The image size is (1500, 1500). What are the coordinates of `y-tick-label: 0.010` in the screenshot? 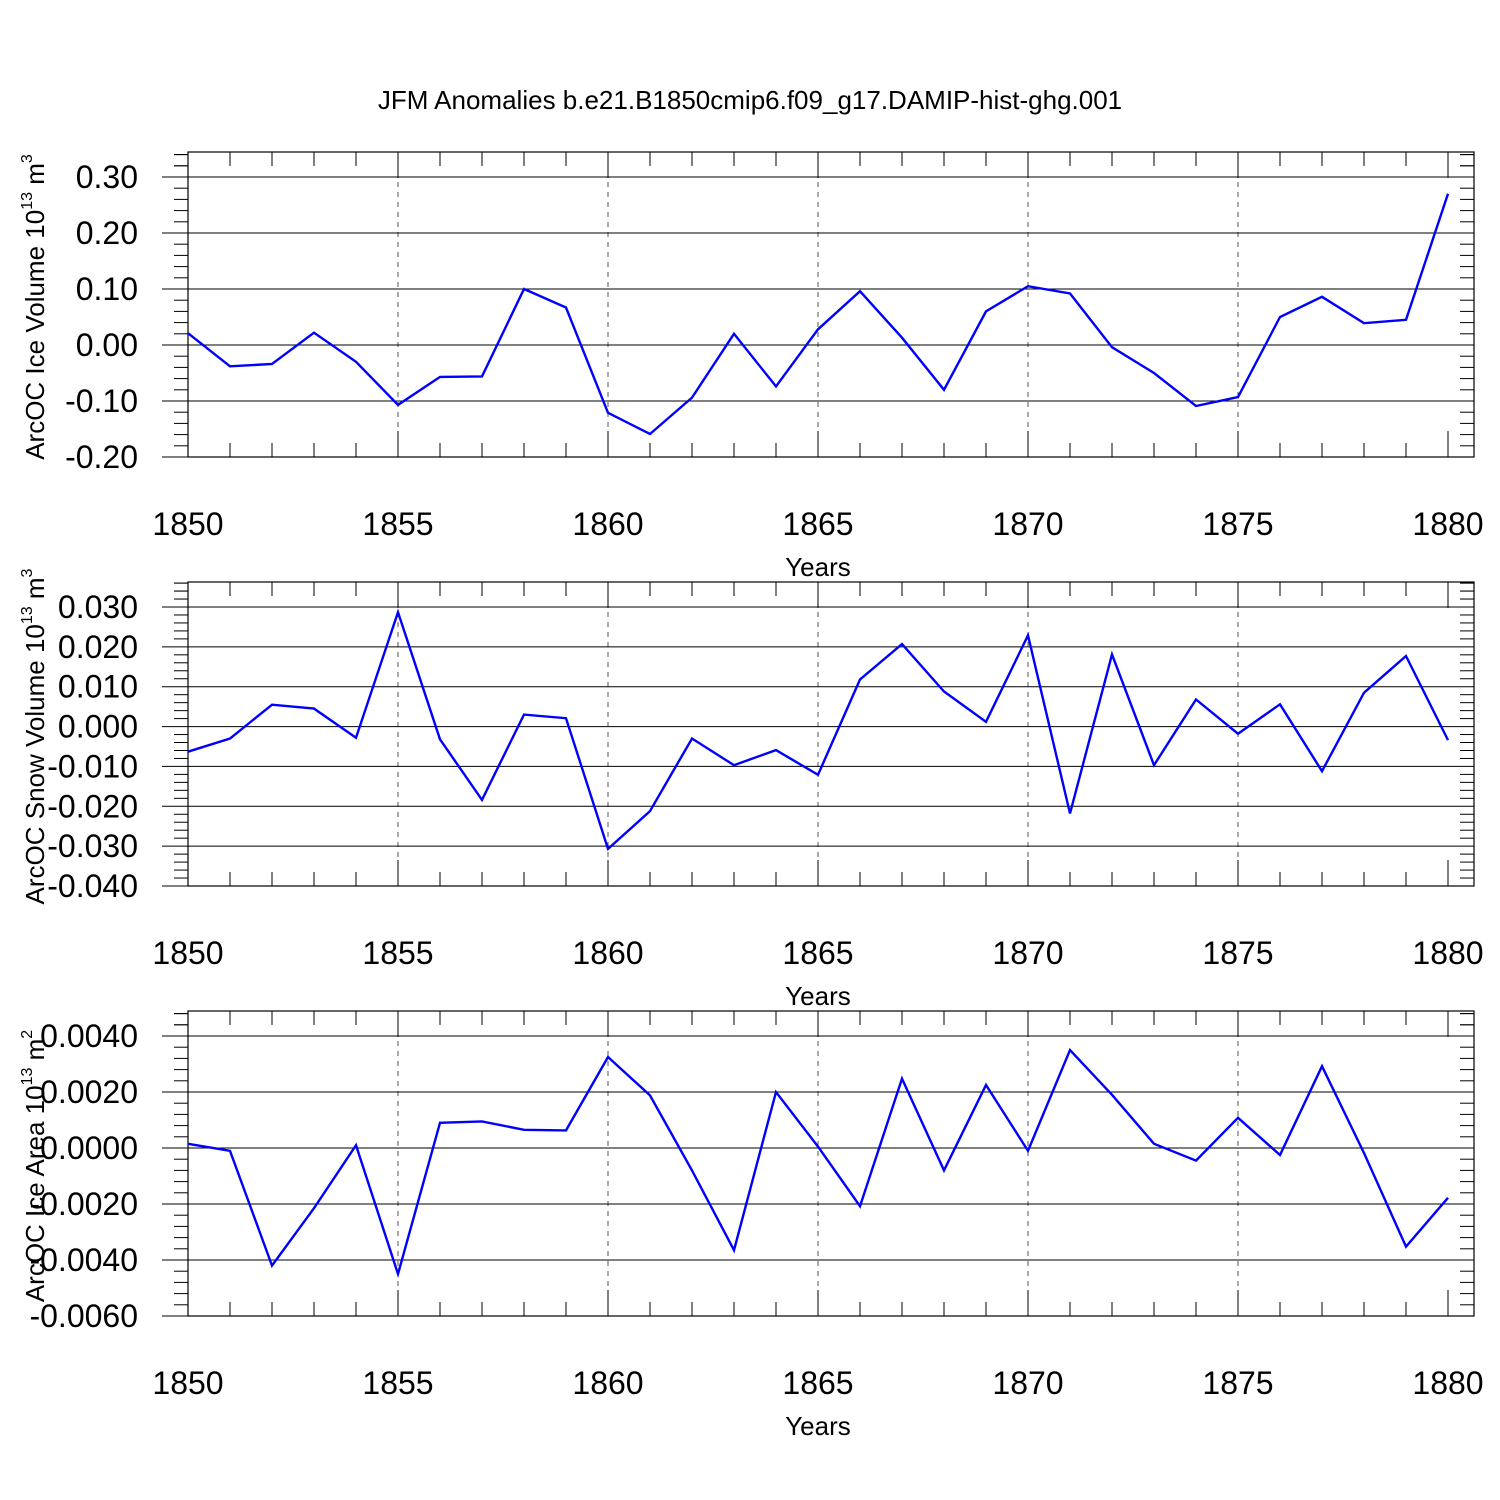 It's located at (98, 687).